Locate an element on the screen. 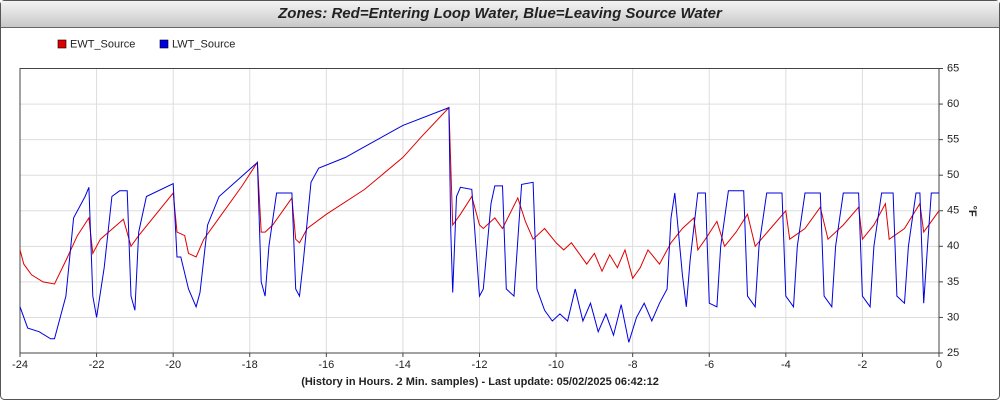  x-tick-label: -20 is located at coordinates (173, 365).